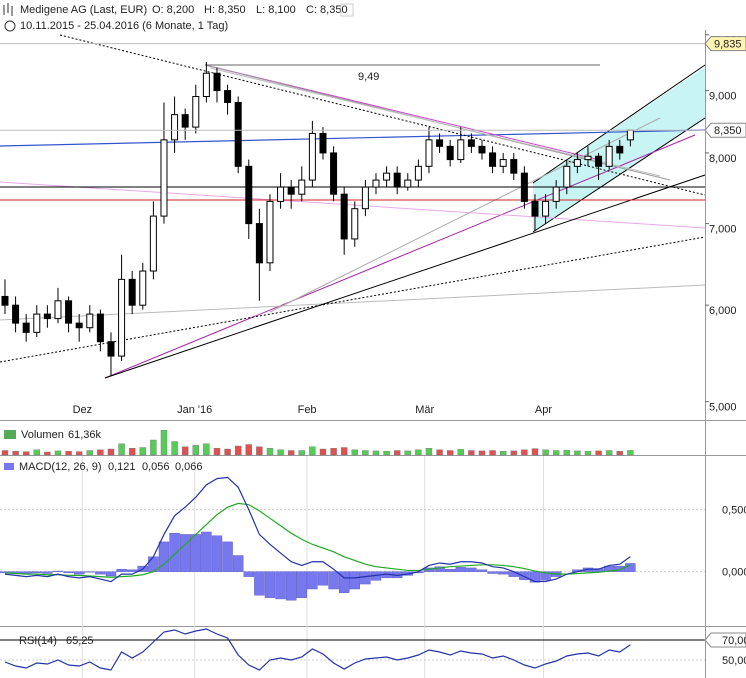 The height and width of the screenshot is (678, 746). What do you see at coordinates (85, 435) in the screenshot?
I see `volume-legend-value: 61,36k` at bounding box center [85, 435].